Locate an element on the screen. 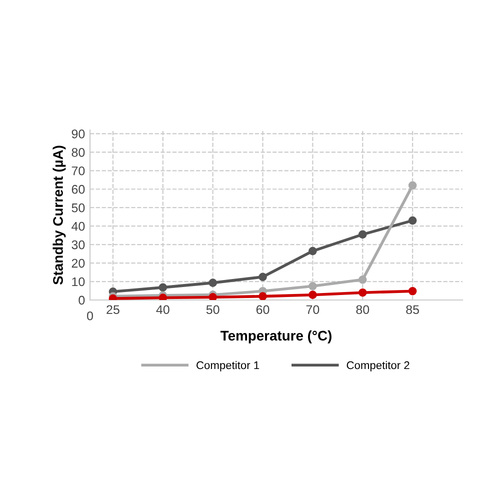  x-tick-label: 50 is located at coordinates (213, 309).